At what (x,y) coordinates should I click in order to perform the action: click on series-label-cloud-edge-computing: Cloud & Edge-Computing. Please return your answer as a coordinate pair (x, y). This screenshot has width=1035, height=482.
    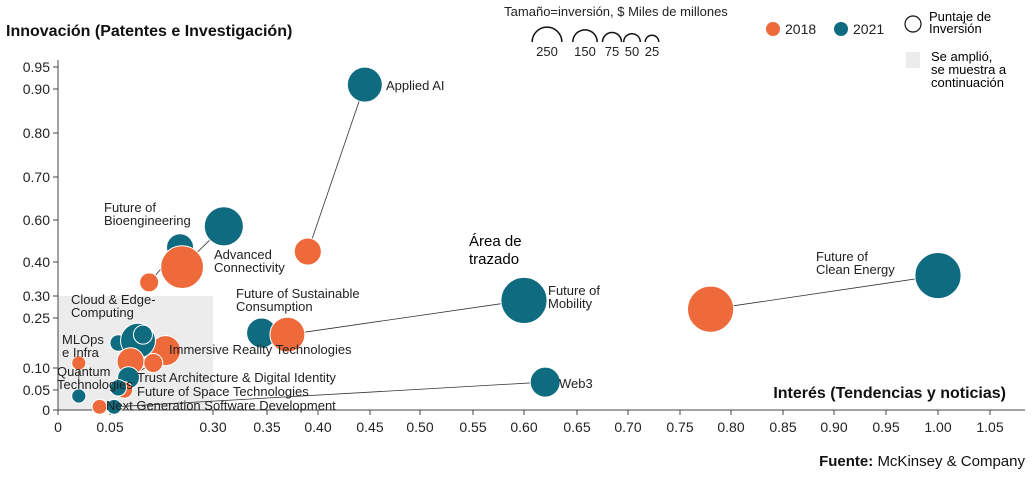
    Looking at the image, I should click on (113, 306).